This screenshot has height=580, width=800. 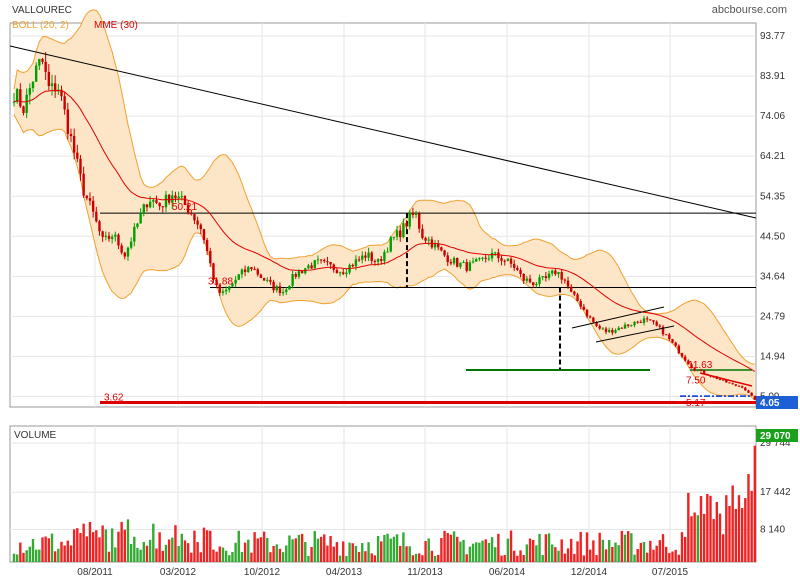 What do you see at coordinates (184, 207) in the screenshot?
I see `annotation-label: 50.21` at bounding box center [184, 207].